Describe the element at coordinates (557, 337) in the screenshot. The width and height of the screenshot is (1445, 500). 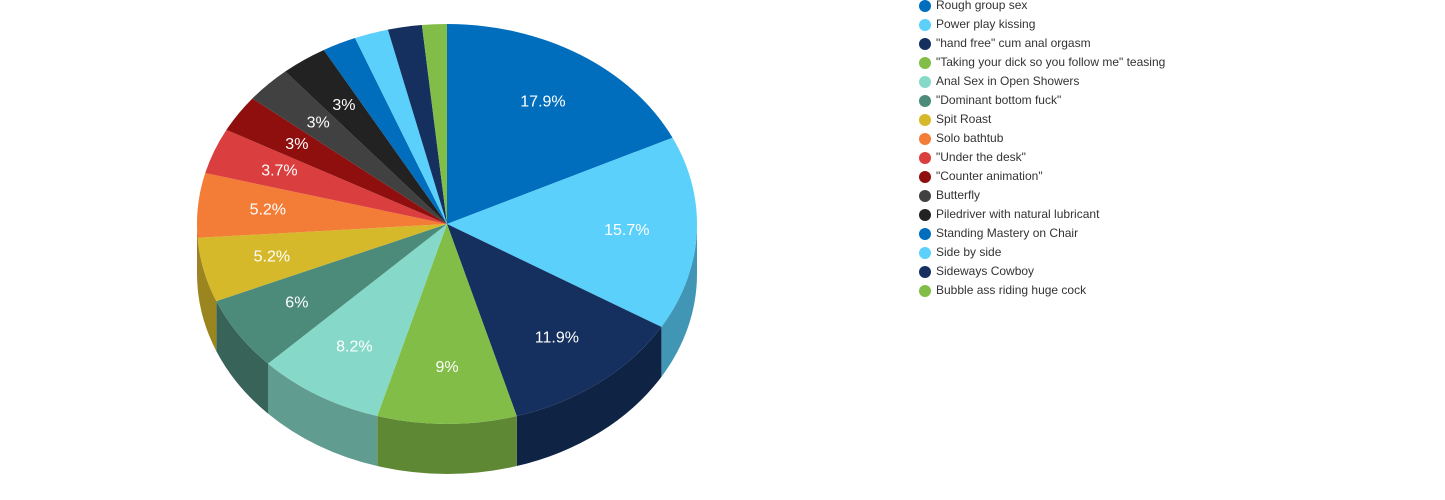
I see `data-label: 11.9%` at that location.